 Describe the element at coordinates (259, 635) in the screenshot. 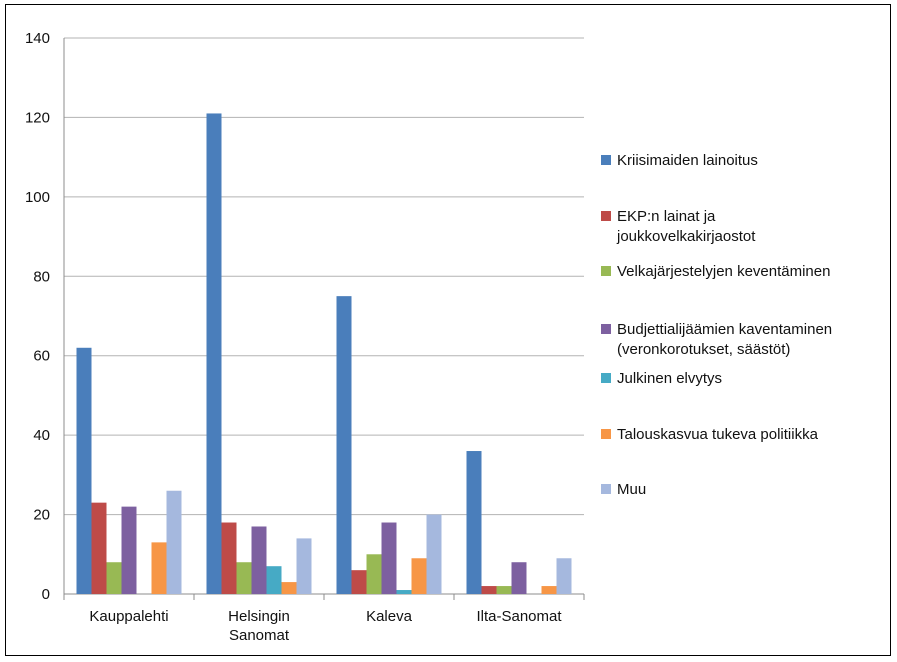

I see `x-tick-label: Sanomat` at that location.